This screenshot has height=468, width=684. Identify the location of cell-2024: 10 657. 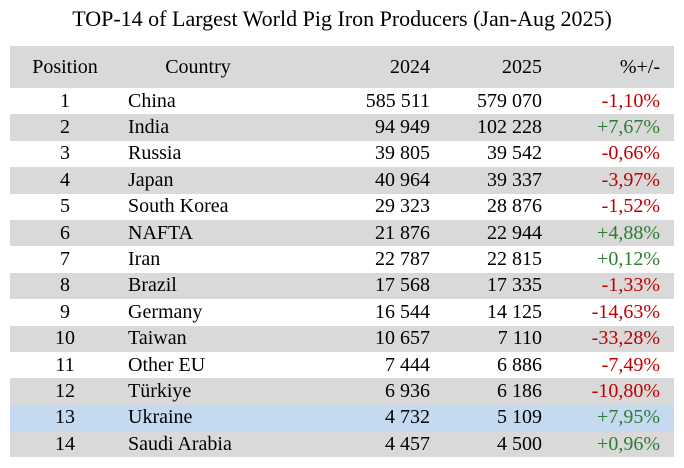
(402, 338).